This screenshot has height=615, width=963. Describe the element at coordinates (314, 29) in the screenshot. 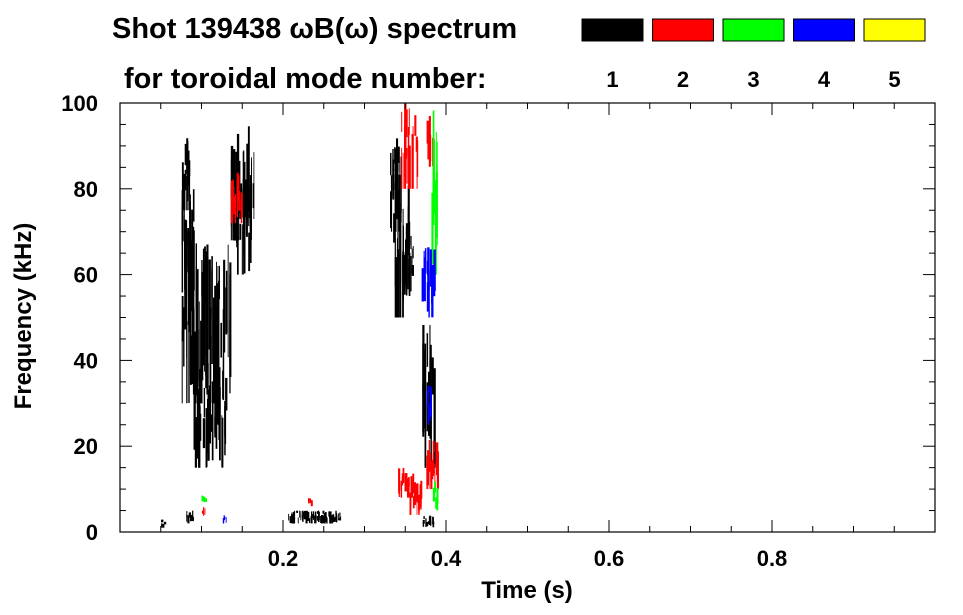

I see `chart-title-line1: Shot 139438 ωB(ω) spectrum` at that location.